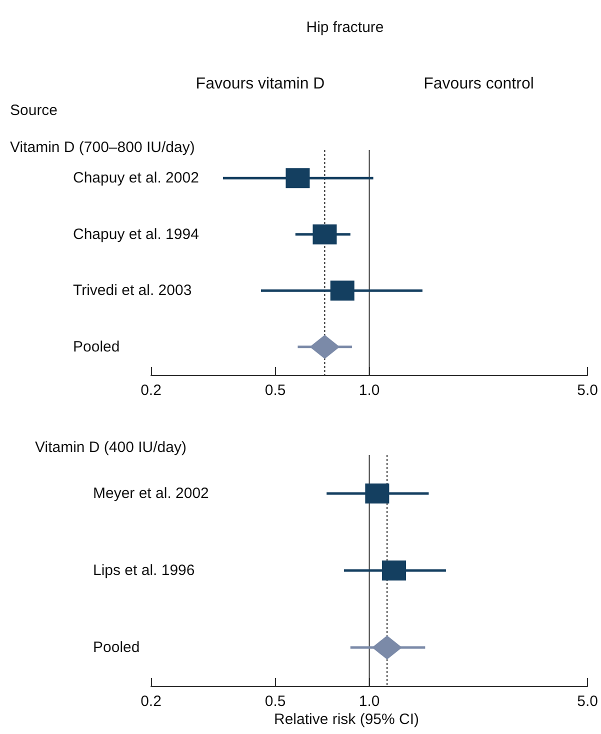 The image size is (601, 734). Describe the element at coordinates (110, 447) in the screenshot. I see `chart-subtitle: Vitamin D (400 IU/day)` at that location.